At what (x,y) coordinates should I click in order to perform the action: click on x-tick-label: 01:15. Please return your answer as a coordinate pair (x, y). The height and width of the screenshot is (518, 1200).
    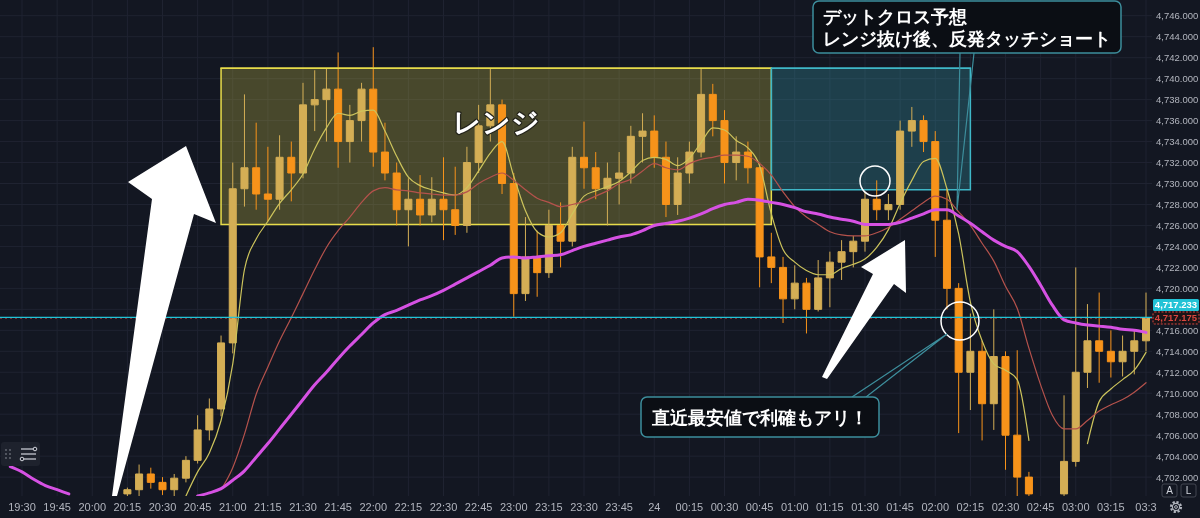
    Looking at the image, I should click on (830, 507).